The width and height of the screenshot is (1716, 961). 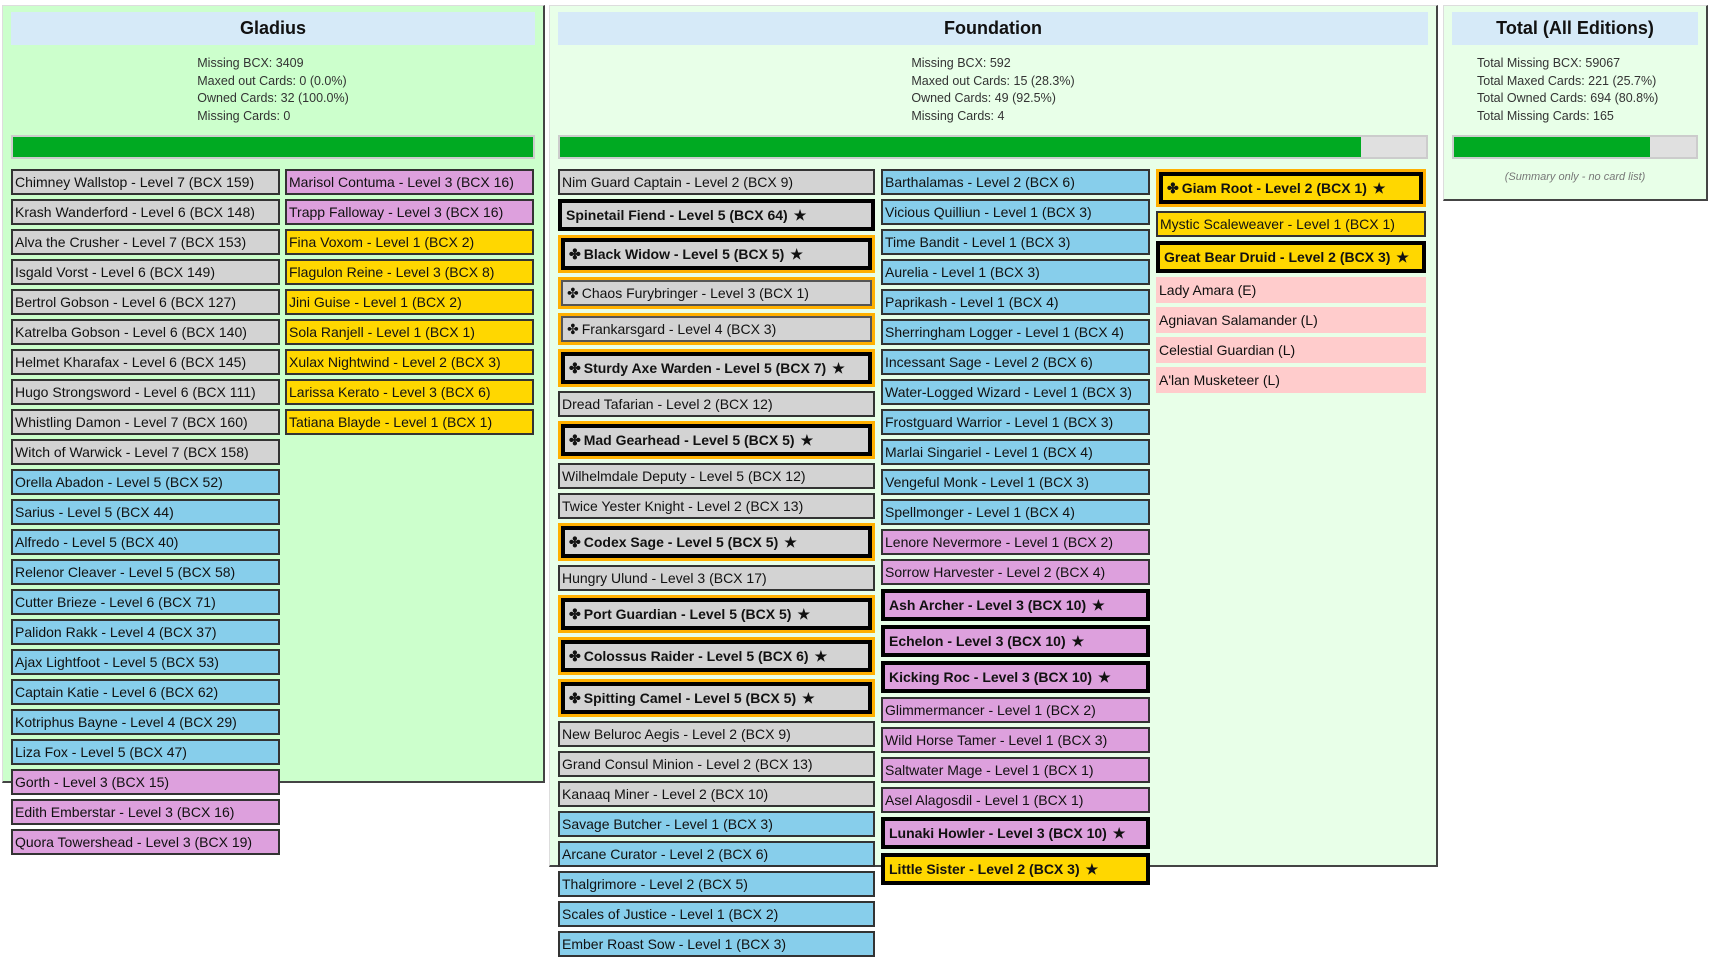 I want to click on card-item: ✤ Port Guardian - Level 5 (BCX 5) ★, so click(x=716, y=614).